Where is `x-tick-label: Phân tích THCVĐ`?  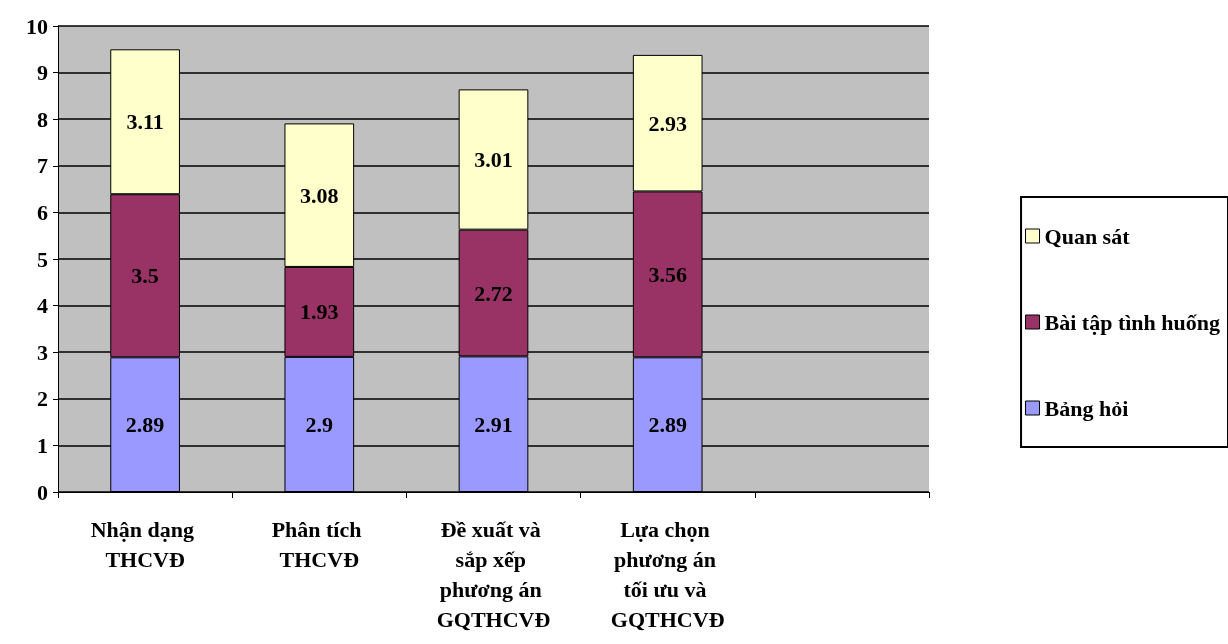
x-tick-label: Phân tích THCVĐ is located at coordinates (319, 544).